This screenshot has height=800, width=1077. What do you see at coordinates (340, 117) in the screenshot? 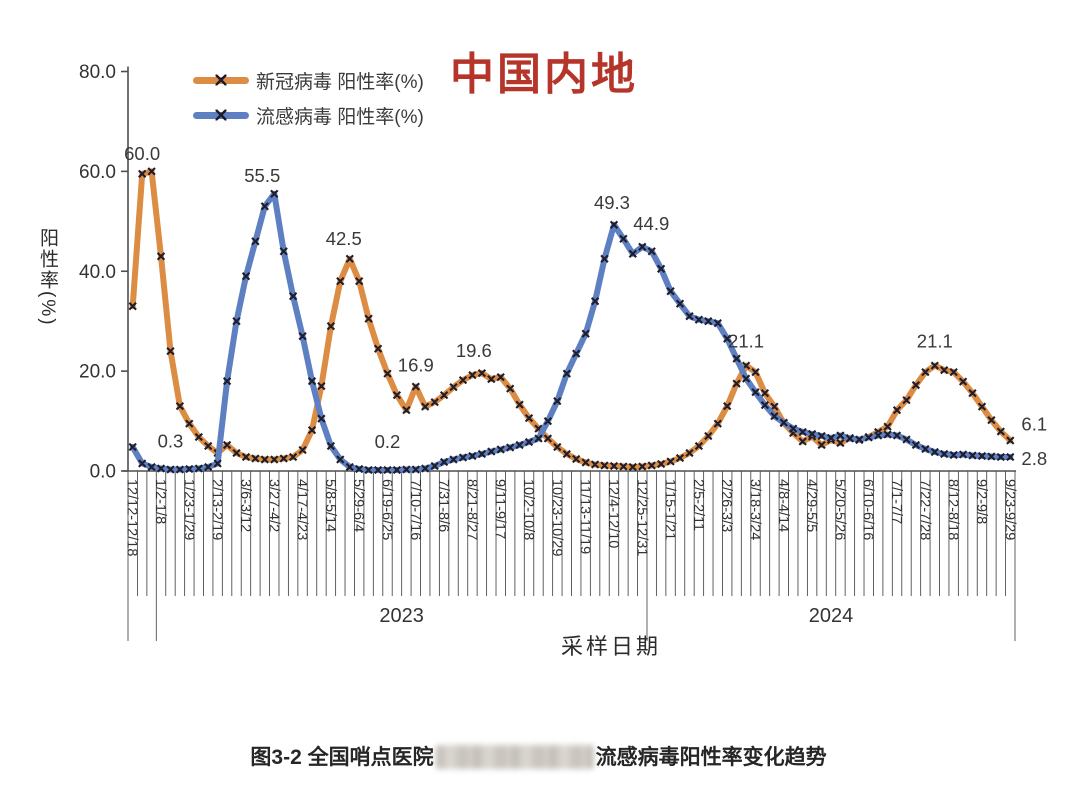
I see `legend-label-flu: 流感病毒 阳性率(%)` at bounding box center [340, 117].